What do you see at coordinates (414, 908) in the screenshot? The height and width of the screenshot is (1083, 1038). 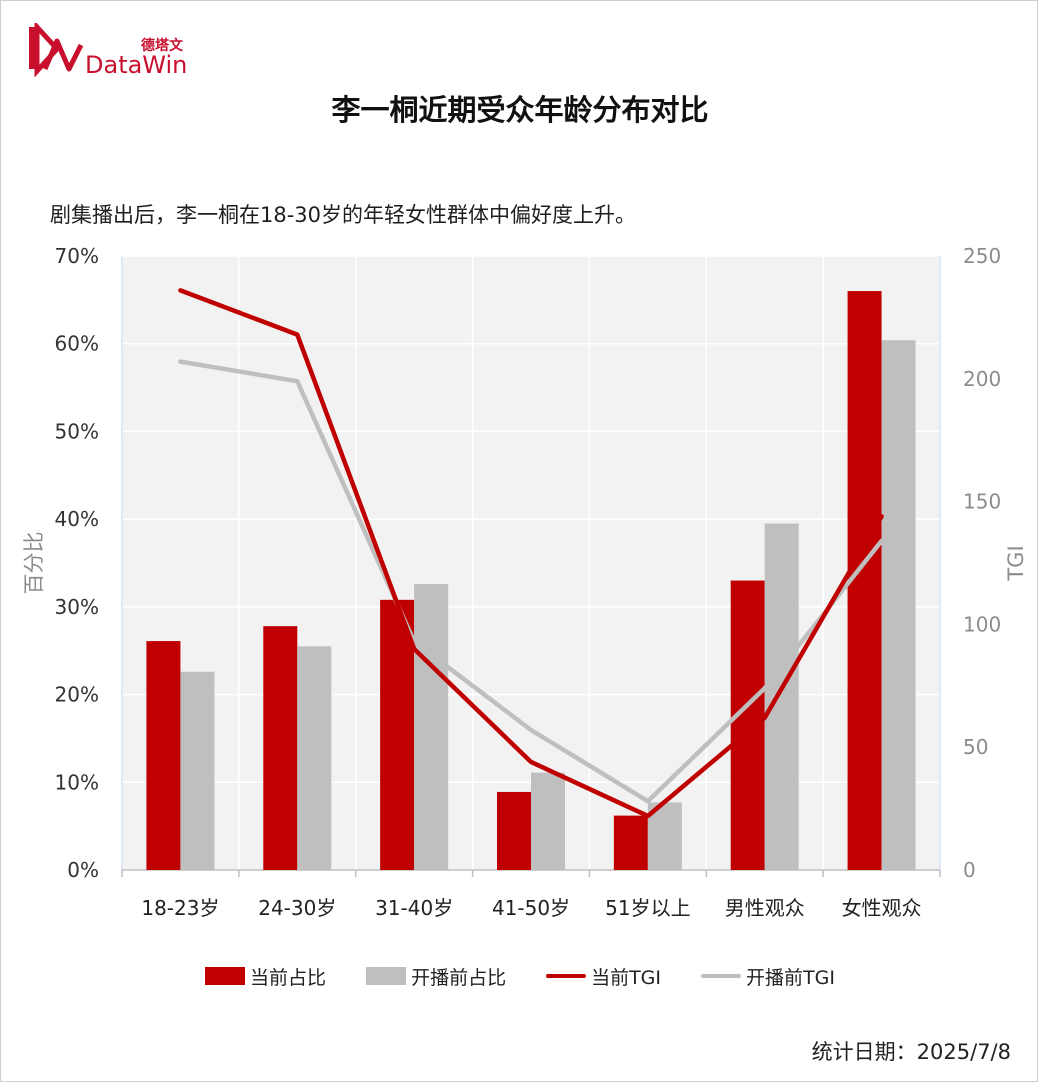 I see `x-tick-label: 31-40岁` at bounding box center [414, 908].